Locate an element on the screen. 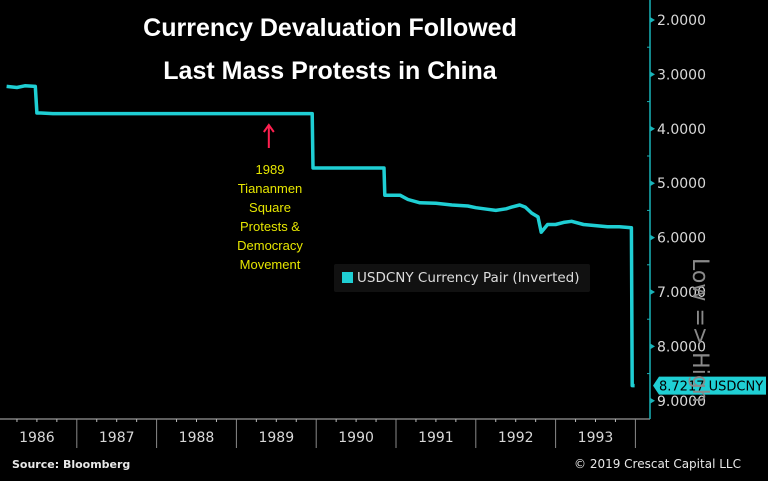 The height and width of the screenshot is (481, 768). copyright-note: © 2019 Crescat Capital LLC is located at coordinates (657, 464).